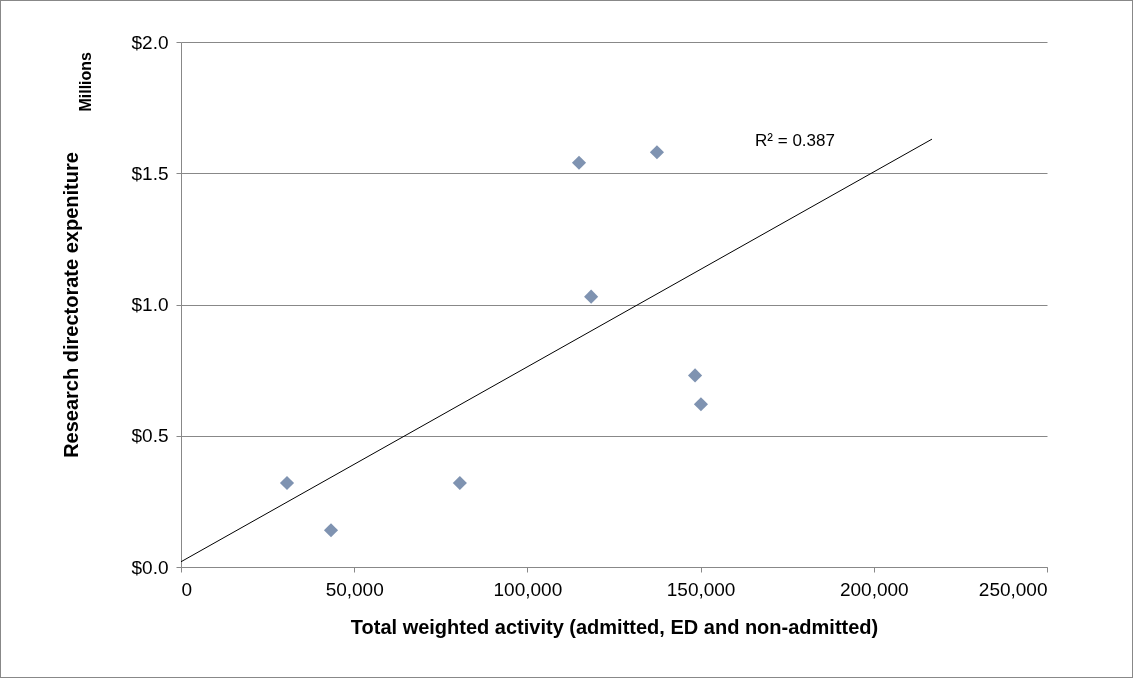  I want to click on y-tick-label: $1.0, so click(150, 304).